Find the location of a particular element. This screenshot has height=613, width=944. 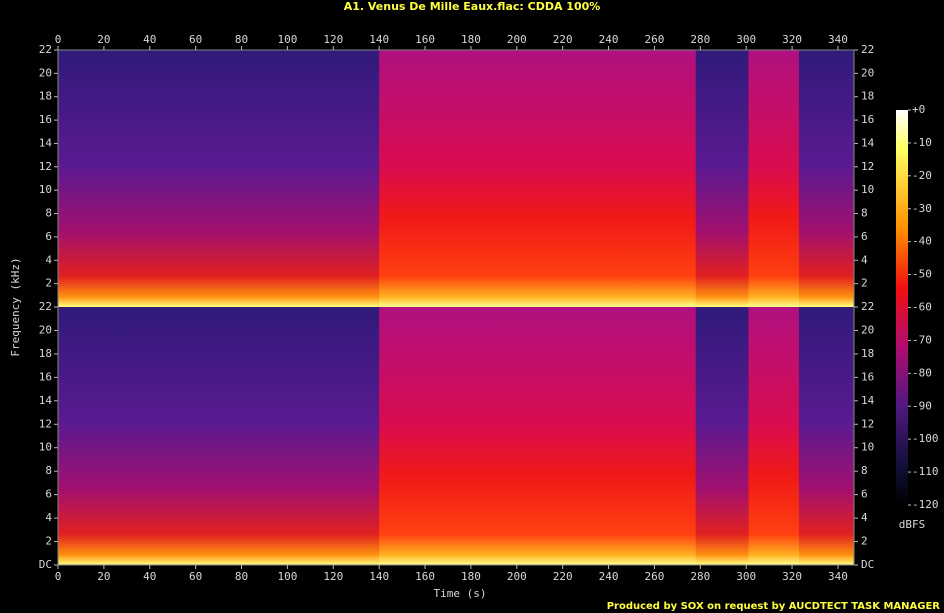

x-tick-label: 320 is located at coordinates (792, 39).